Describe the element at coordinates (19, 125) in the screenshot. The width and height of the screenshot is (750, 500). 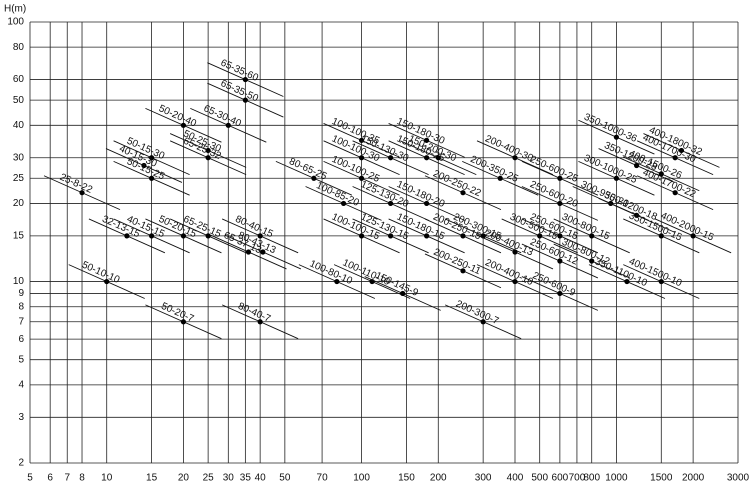
I see `y-tick-label: 40` at that location.